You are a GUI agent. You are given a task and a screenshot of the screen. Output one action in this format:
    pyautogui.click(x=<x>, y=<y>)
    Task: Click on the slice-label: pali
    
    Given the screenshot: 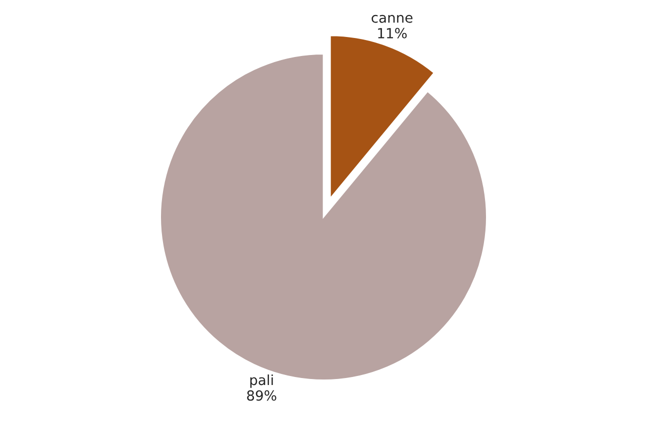 What is the action you would take?
    pyautogui.click(x=261, y=381)
    